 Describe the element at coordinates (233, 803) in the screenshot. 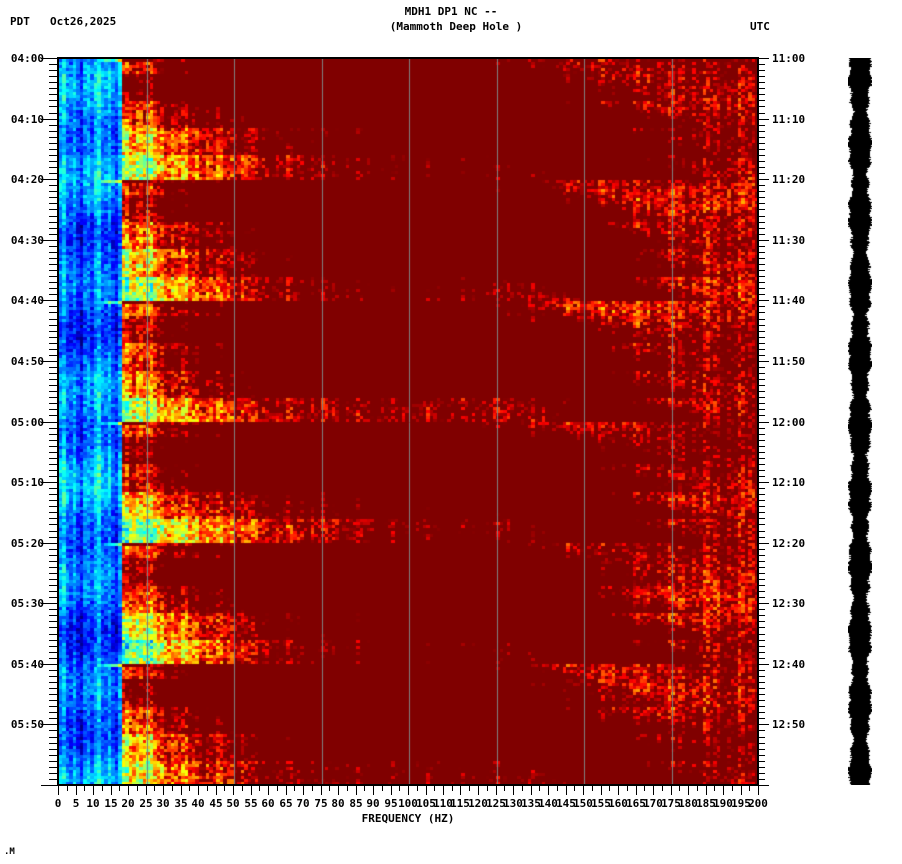

I see `x-axis-tick-label: 50` at that location.